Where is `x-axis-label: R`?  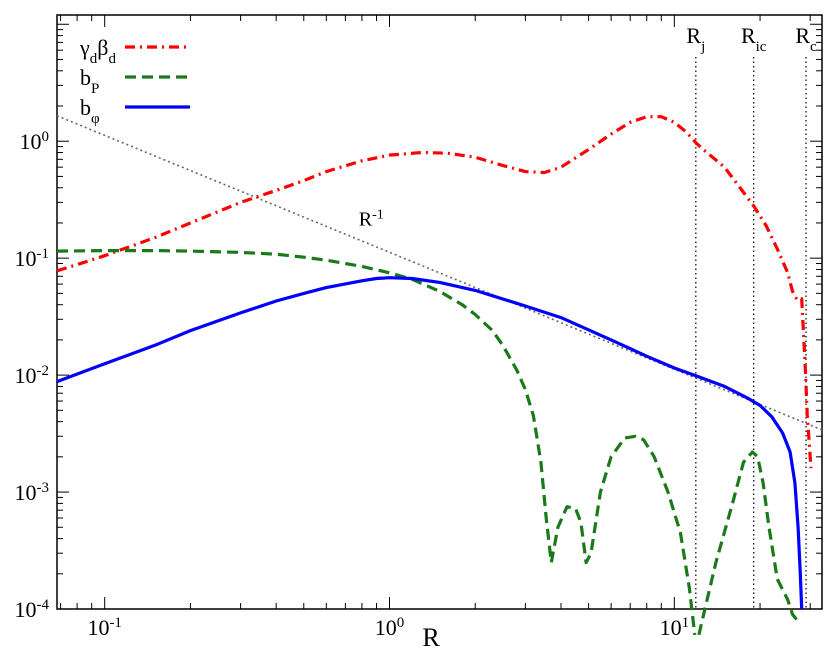
x-axis-label: R is located at coordinates (431, 637).